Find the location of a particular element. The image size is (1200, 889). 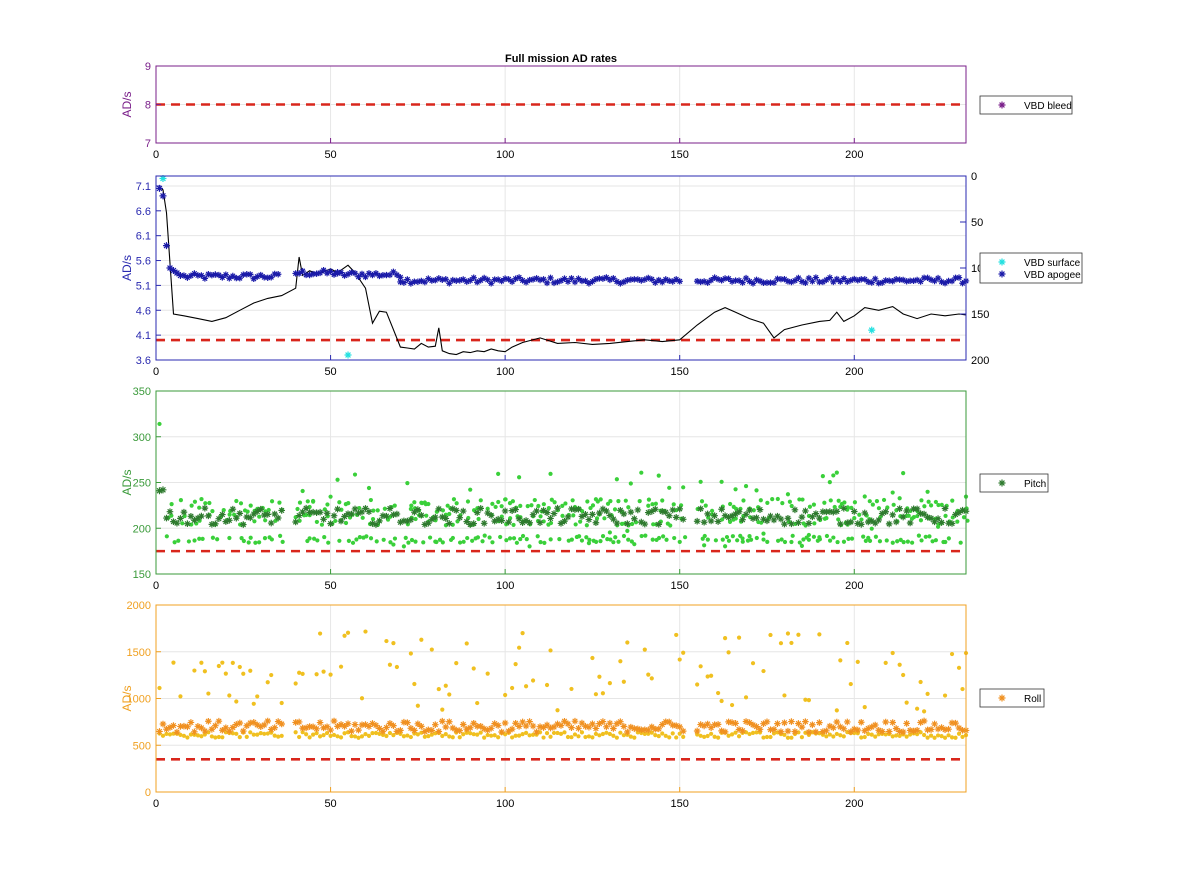

x-tick-label: 100 is located at coordinates (505, 155).